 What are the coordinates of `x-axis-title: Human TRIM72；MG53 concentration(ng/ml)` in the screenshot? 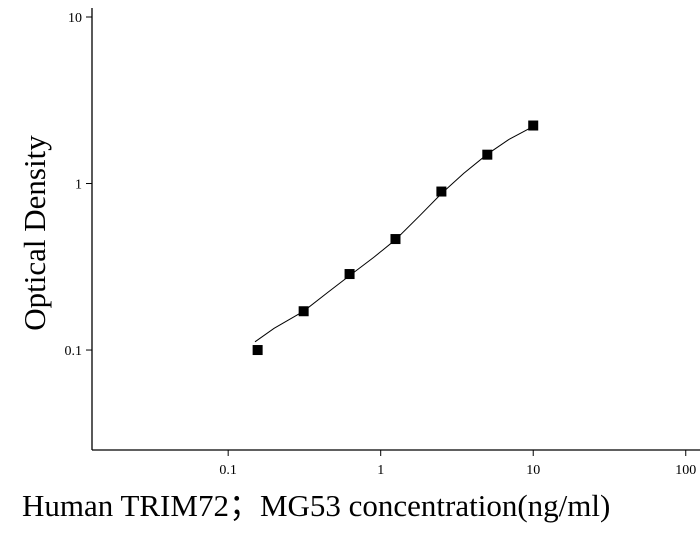 It's located at (316, 505).